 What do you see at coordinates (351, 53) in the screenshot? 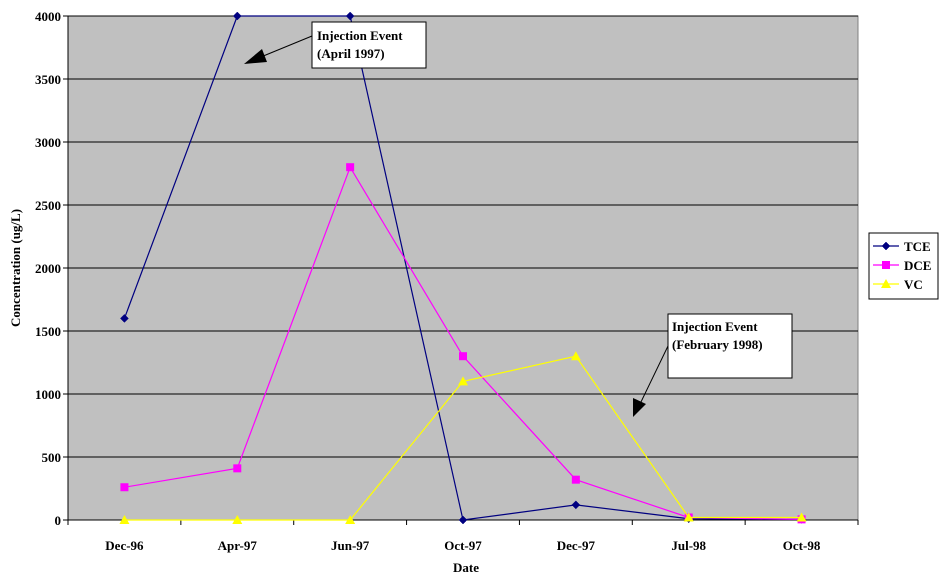
I see `annotation-line-2: (April 1997)` at bounding box center [351, 53].